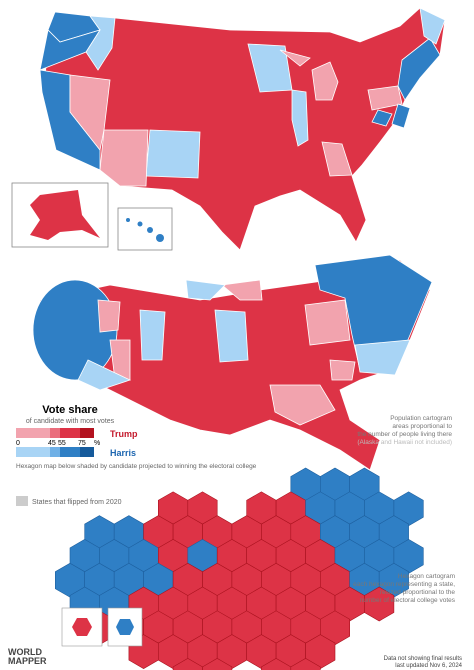 The height and width of the screenshot is (670, 474). Describe the element at coordinates (428, 666) in the screenshot. I see `footer: last updated Nov 6, 2024` at that location.